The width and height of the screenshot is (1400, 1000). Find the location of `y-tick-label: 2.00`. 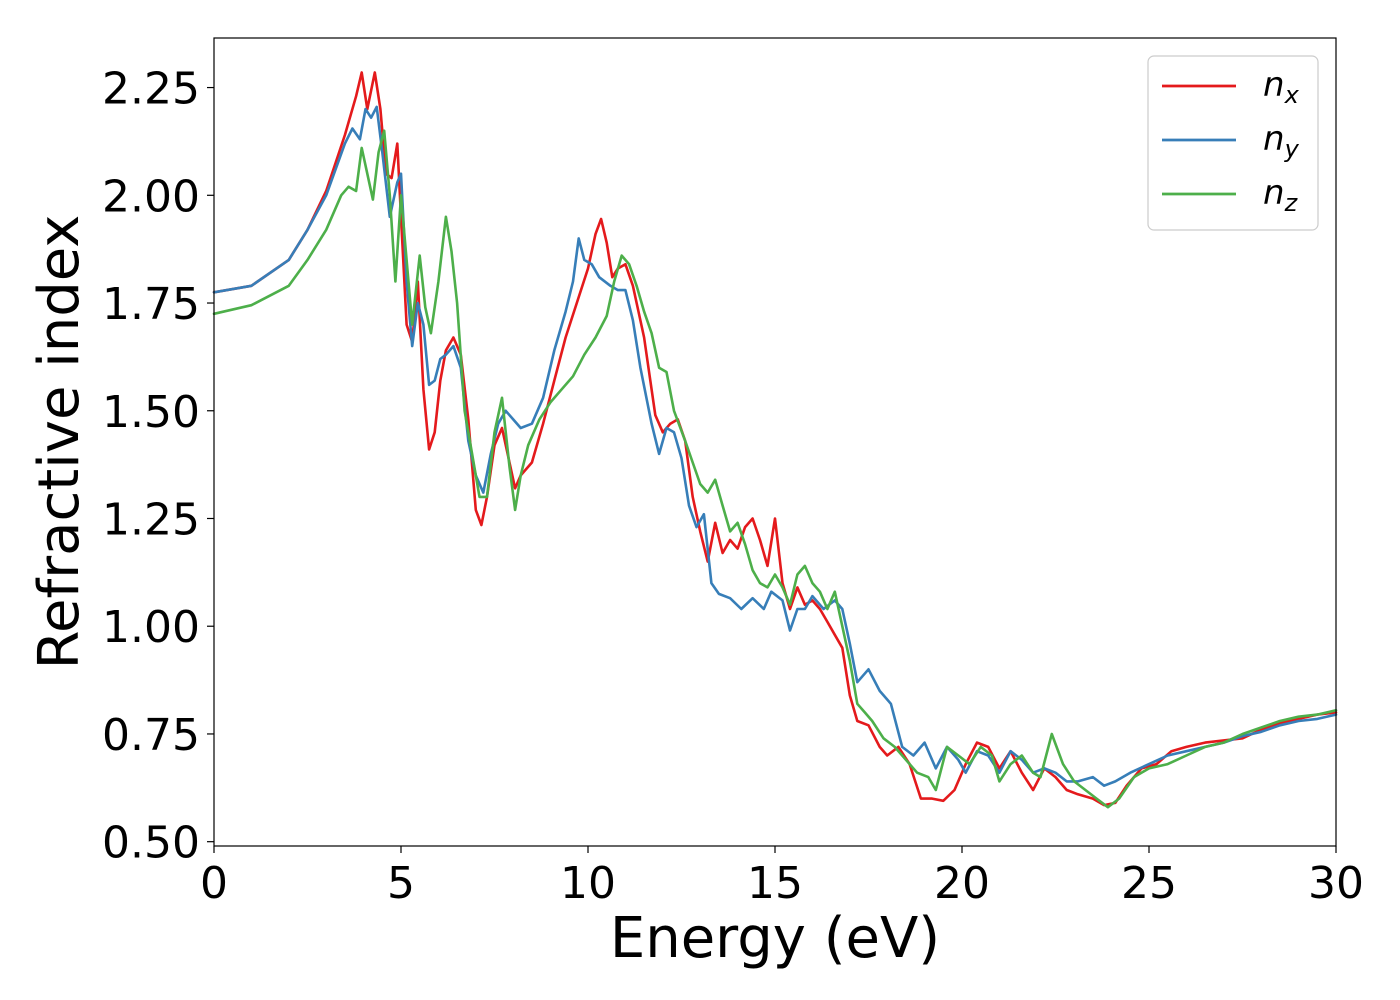

y-tick-label: 2.00 is located at coordinates (151, 196).